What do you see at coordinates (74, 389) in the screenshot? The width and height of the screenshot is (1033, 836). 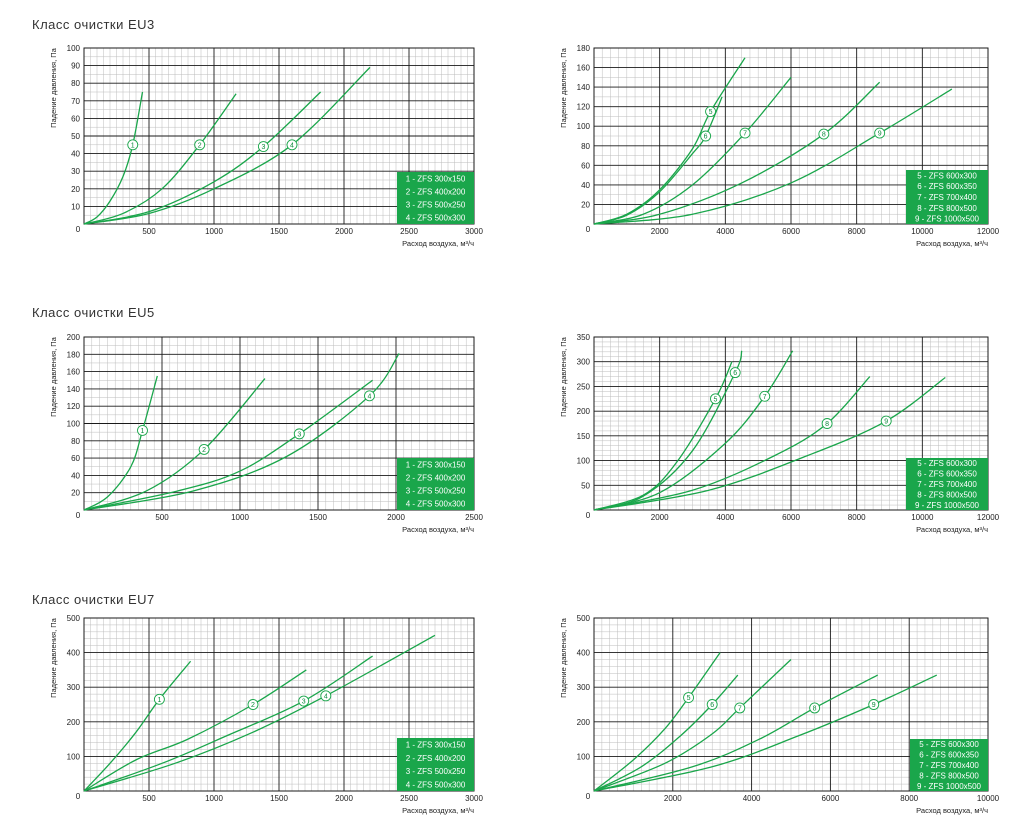 I see `y-tick-label: 140` at bounding box center [74, 389].